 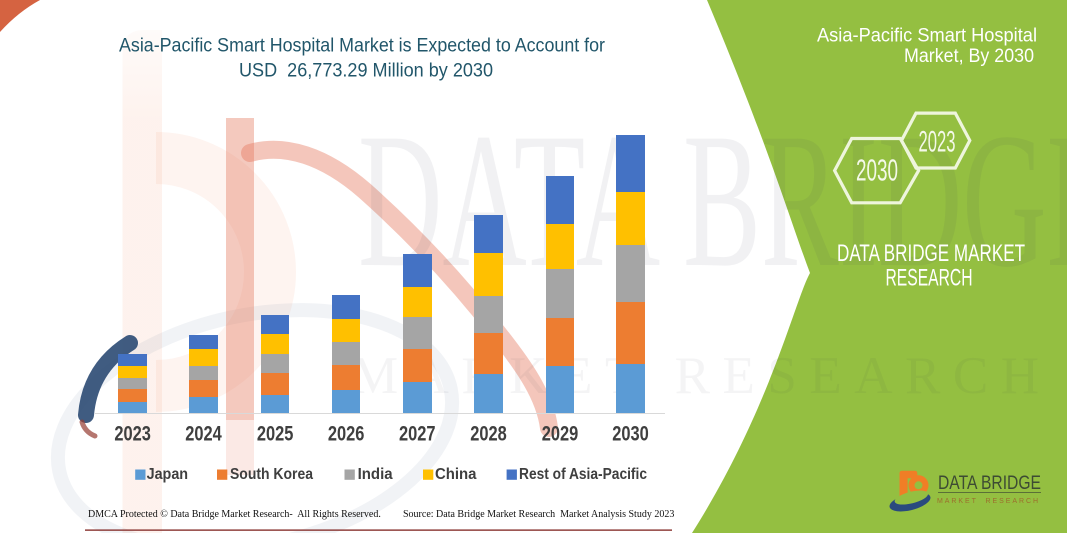 What do you see at coordinates (560, 434) in the screenshot?
I see `svg-text: 2029` at bounding box center [560, 434].